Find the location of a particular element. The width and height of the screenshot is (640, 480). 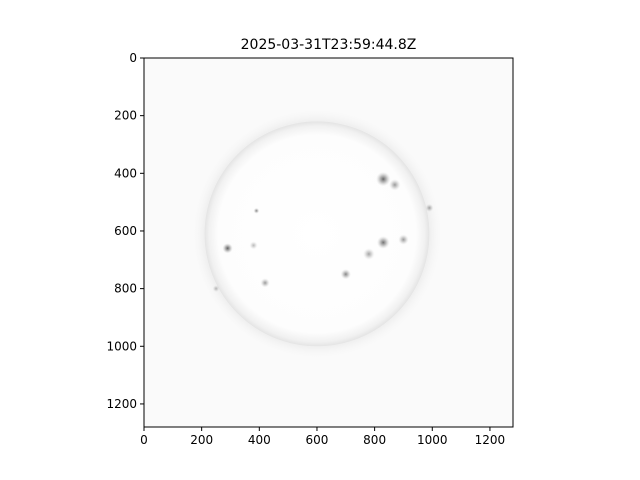

y-tick-label: 1000 is located at coordinates (121, 346).